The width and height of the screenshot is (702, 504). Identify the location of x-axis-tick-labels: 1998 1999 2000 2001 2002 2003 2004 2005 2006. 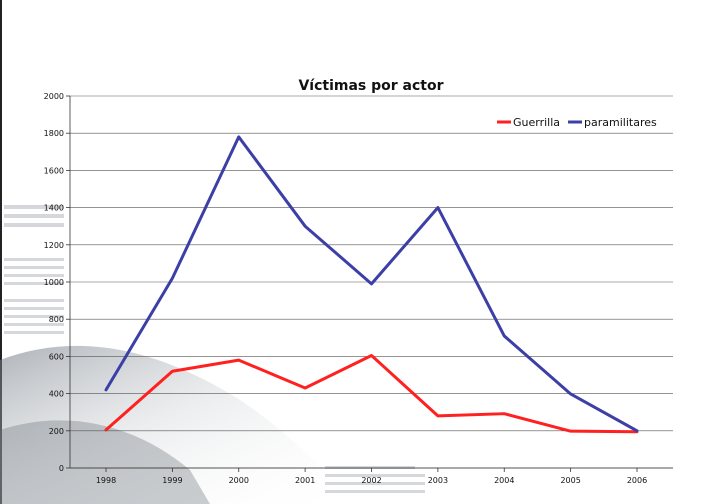
(371, 480).